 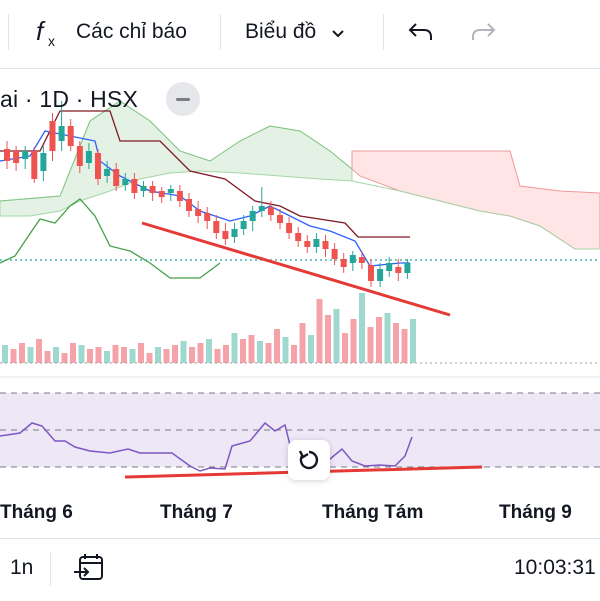 I want to click on ichimoku-cloud-bearish, so click(x=475, y=200).